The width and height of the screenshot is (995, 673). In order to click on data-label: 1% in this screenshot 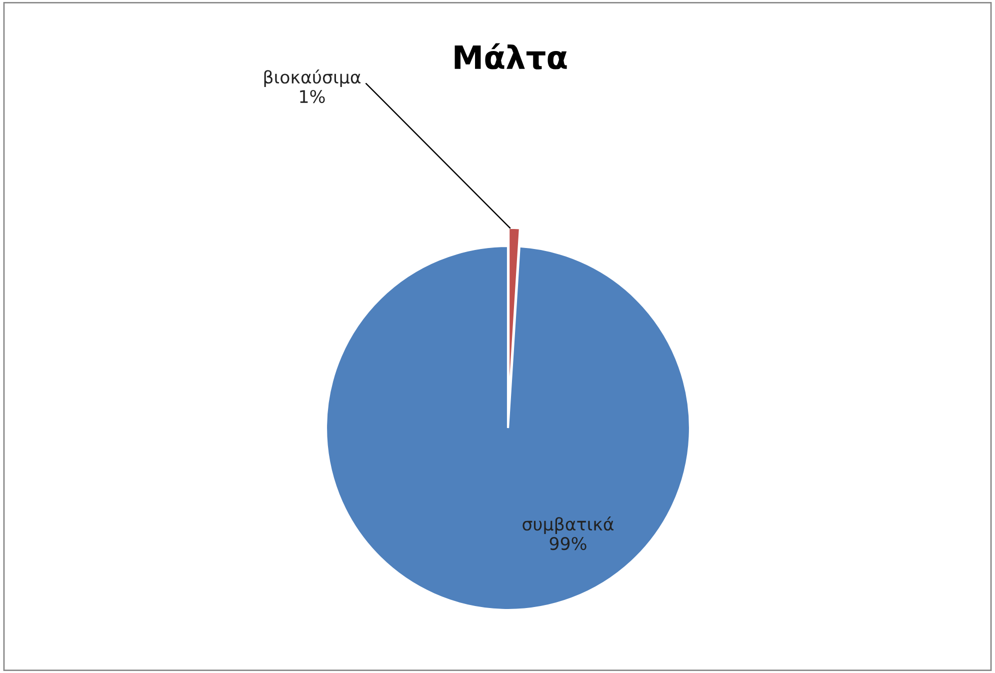, I will do `click(312, 97)`.